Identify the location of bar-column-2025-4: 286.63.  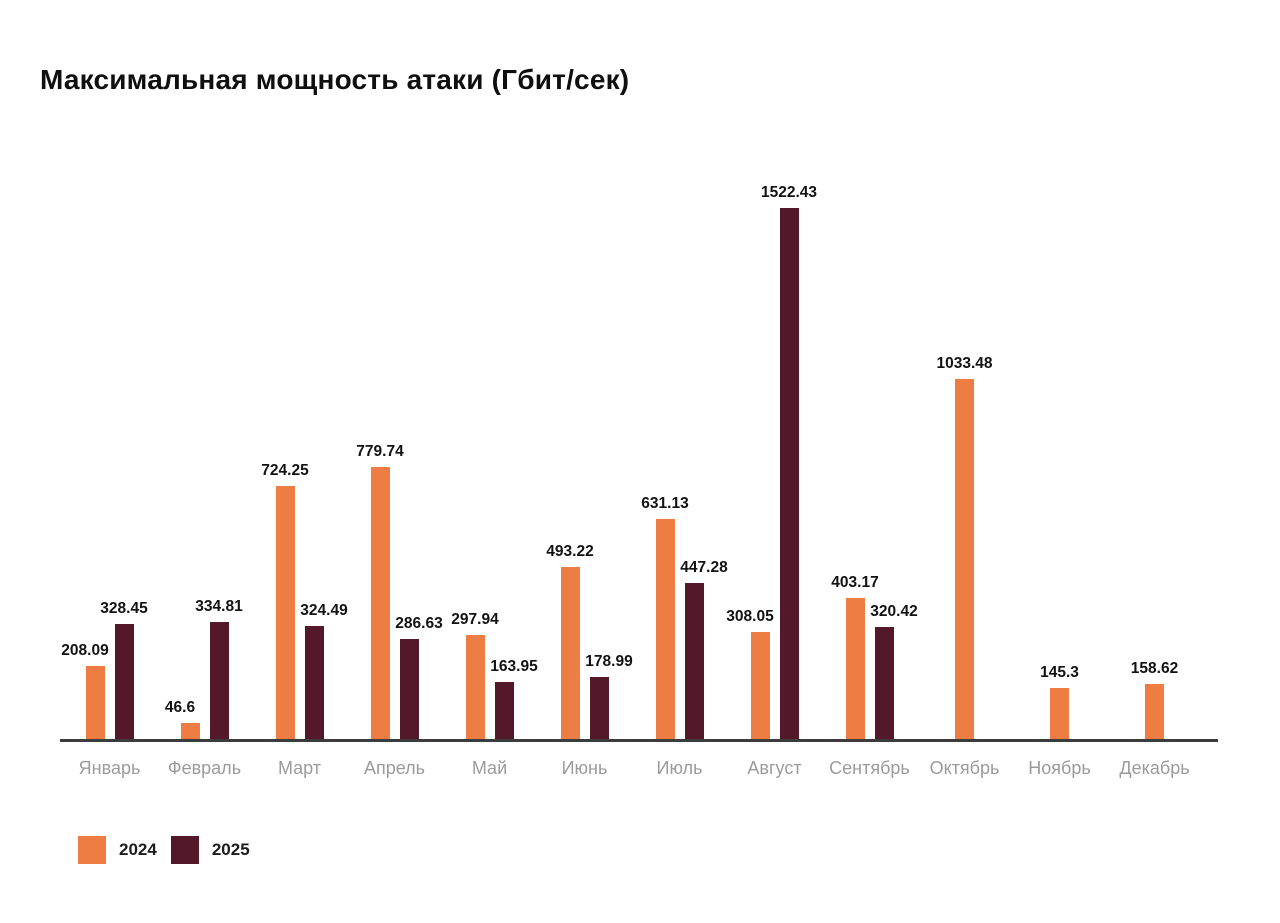
(419, 677).